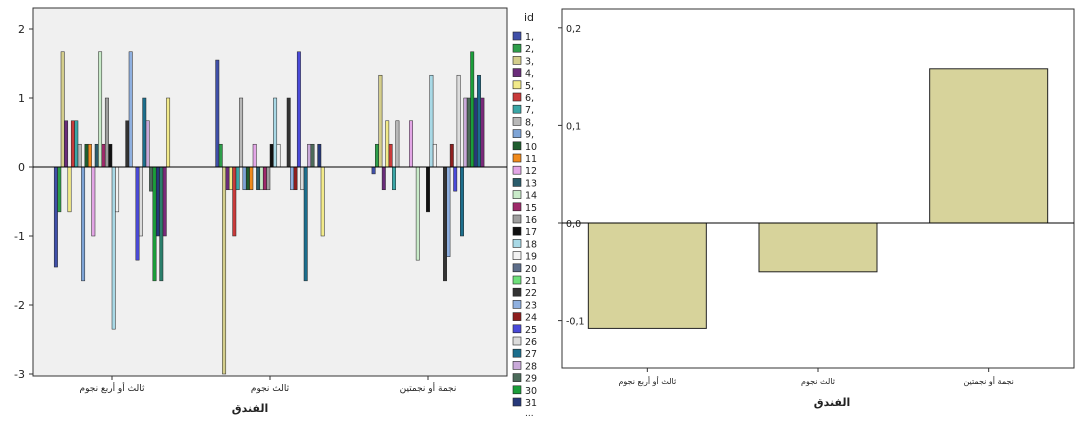 This screenshot has width=1077, height=421. Describe the element at coordinates (531, 330) in the screenshot. I see `legend-label: 25` at that location.